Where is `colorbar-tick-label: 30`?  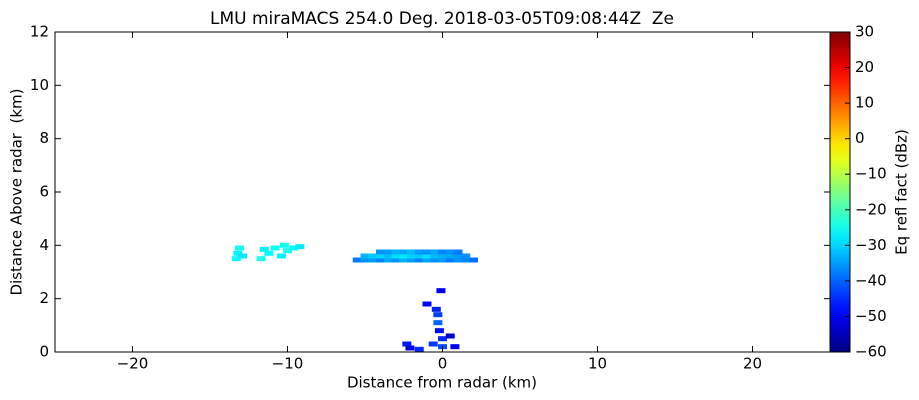
colorbar-tick-label: 30 is located at coordinates (864, 32).